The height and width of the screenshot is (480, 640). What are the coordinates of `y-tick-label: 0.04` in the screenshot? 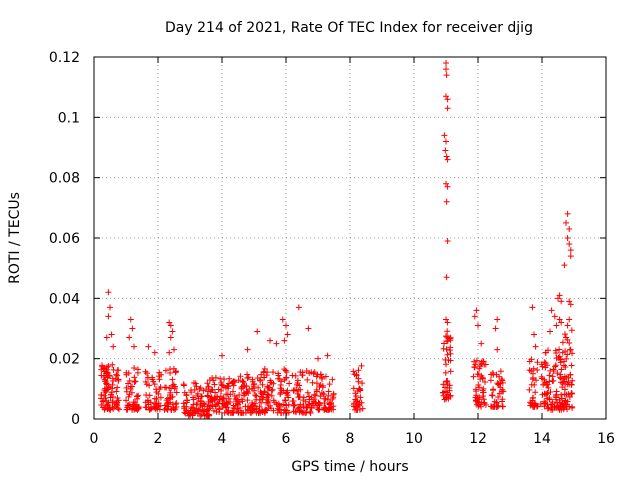 It's located at (64, 299).